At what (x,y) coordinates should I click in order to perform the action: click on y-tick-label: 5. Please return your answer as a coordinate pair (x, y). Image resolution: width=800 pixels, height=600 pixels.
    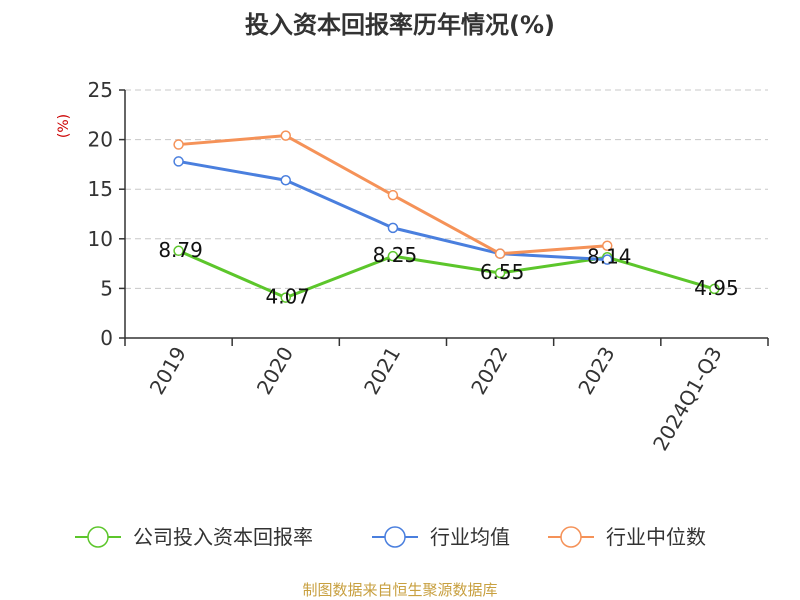
    Looking at the image, I should click on (106, 288).